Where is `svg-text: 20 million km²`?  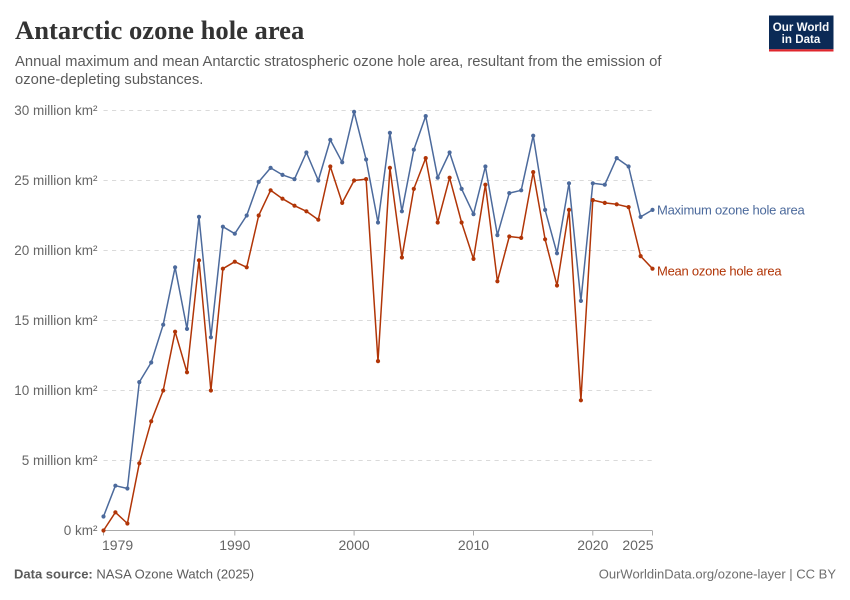
svg-text: 20 million km² is located at coordinates (56, 250).